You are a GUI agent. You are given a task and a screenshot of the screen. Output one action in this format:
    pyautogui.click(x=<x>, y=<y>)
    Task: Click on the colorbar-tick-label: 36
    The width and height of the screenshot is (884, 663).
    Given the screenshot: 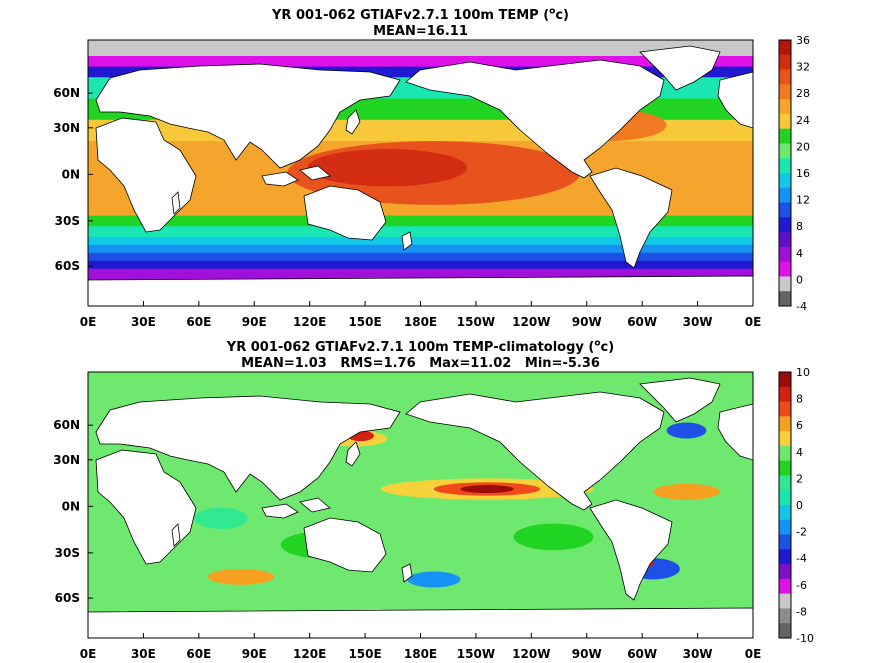 What is the action you would take?
    pyautogui.click(x=803, y=40)
    